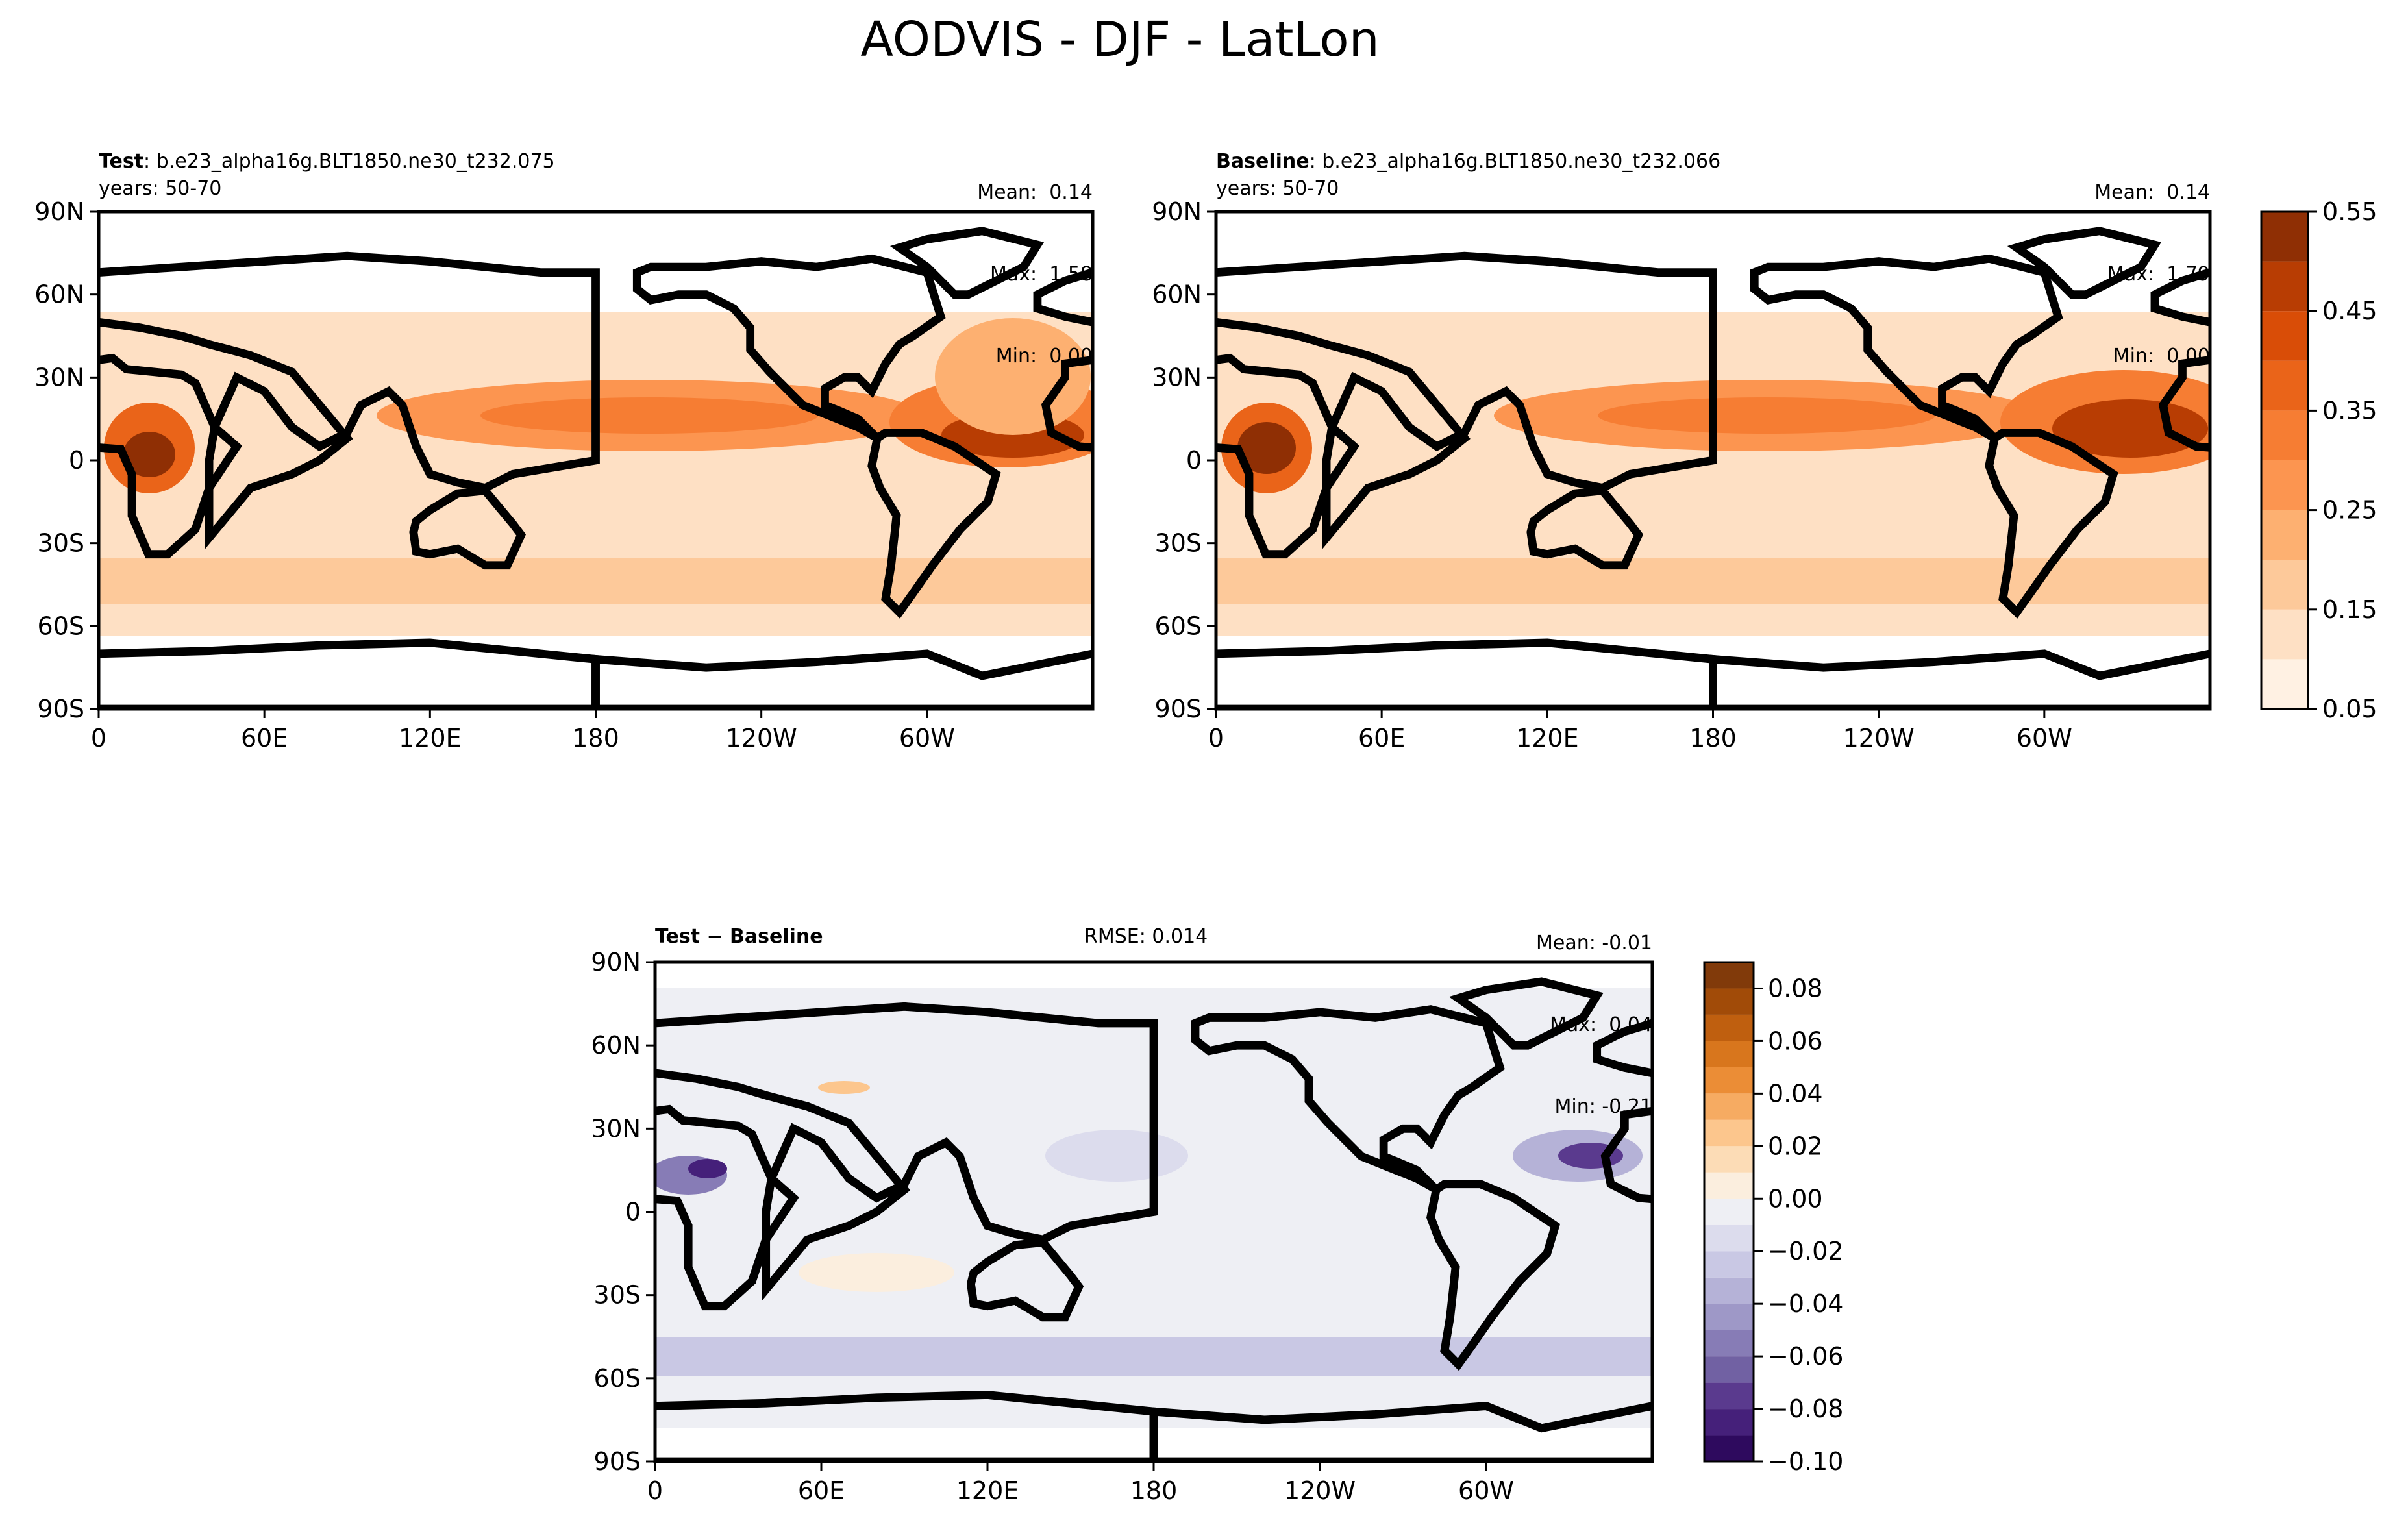 This screenshot has width=2408, height=1529. What do you see at coordinates (1035, 261) in the screenshot?
I see `test-stats: Mean: 0.14 Max: 1.58 Min: 0.00` at bounding box center [1035, 261].